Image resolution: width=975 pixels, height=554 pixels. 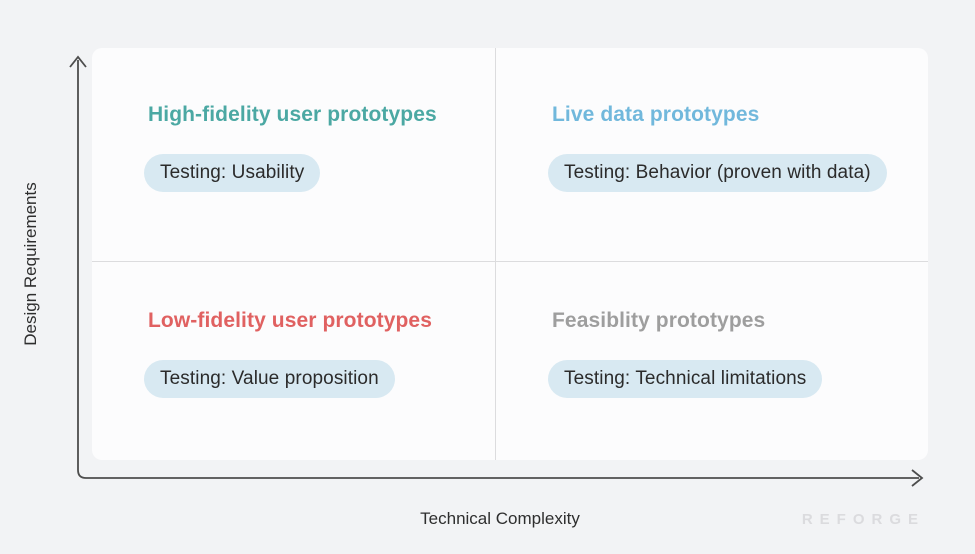 I want to click on testing-badge: Testing: Behavior (proven with data), so click(x=717, y=173).